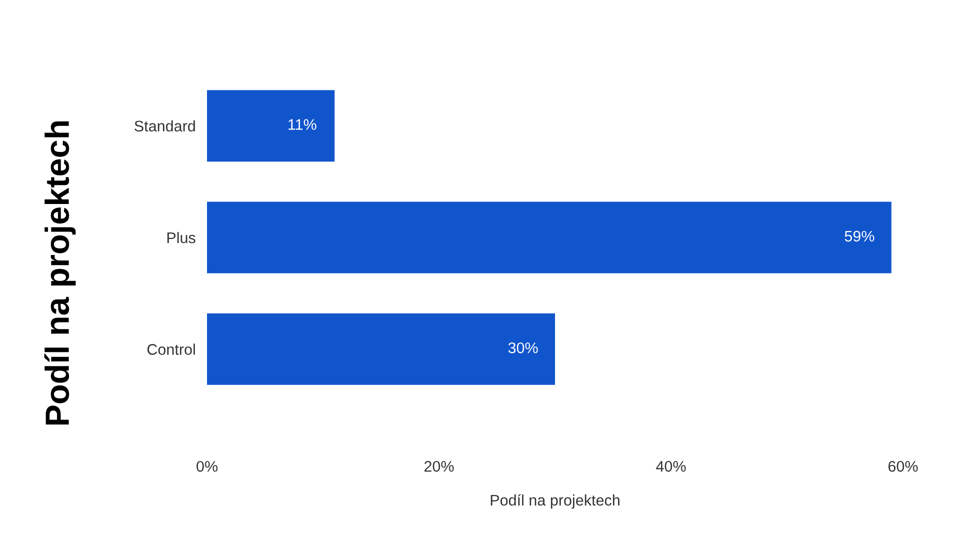  What do you see at coordinates (171, 349) in the screenshot?
I see `y-tick-label: Control` at bounding box center [171, 349].